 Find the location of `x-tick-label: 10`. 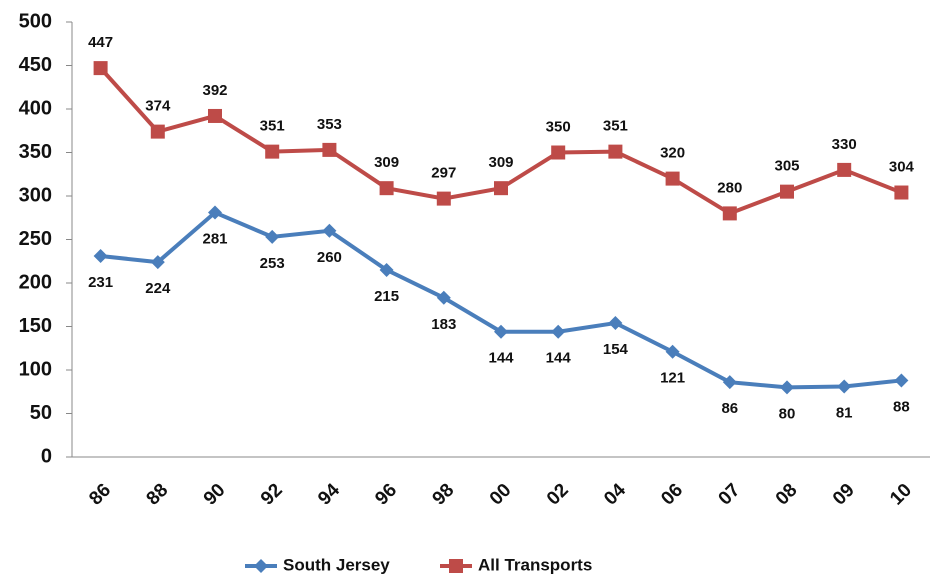

x-tick-label: 10 is located at coordinates (901, 495).